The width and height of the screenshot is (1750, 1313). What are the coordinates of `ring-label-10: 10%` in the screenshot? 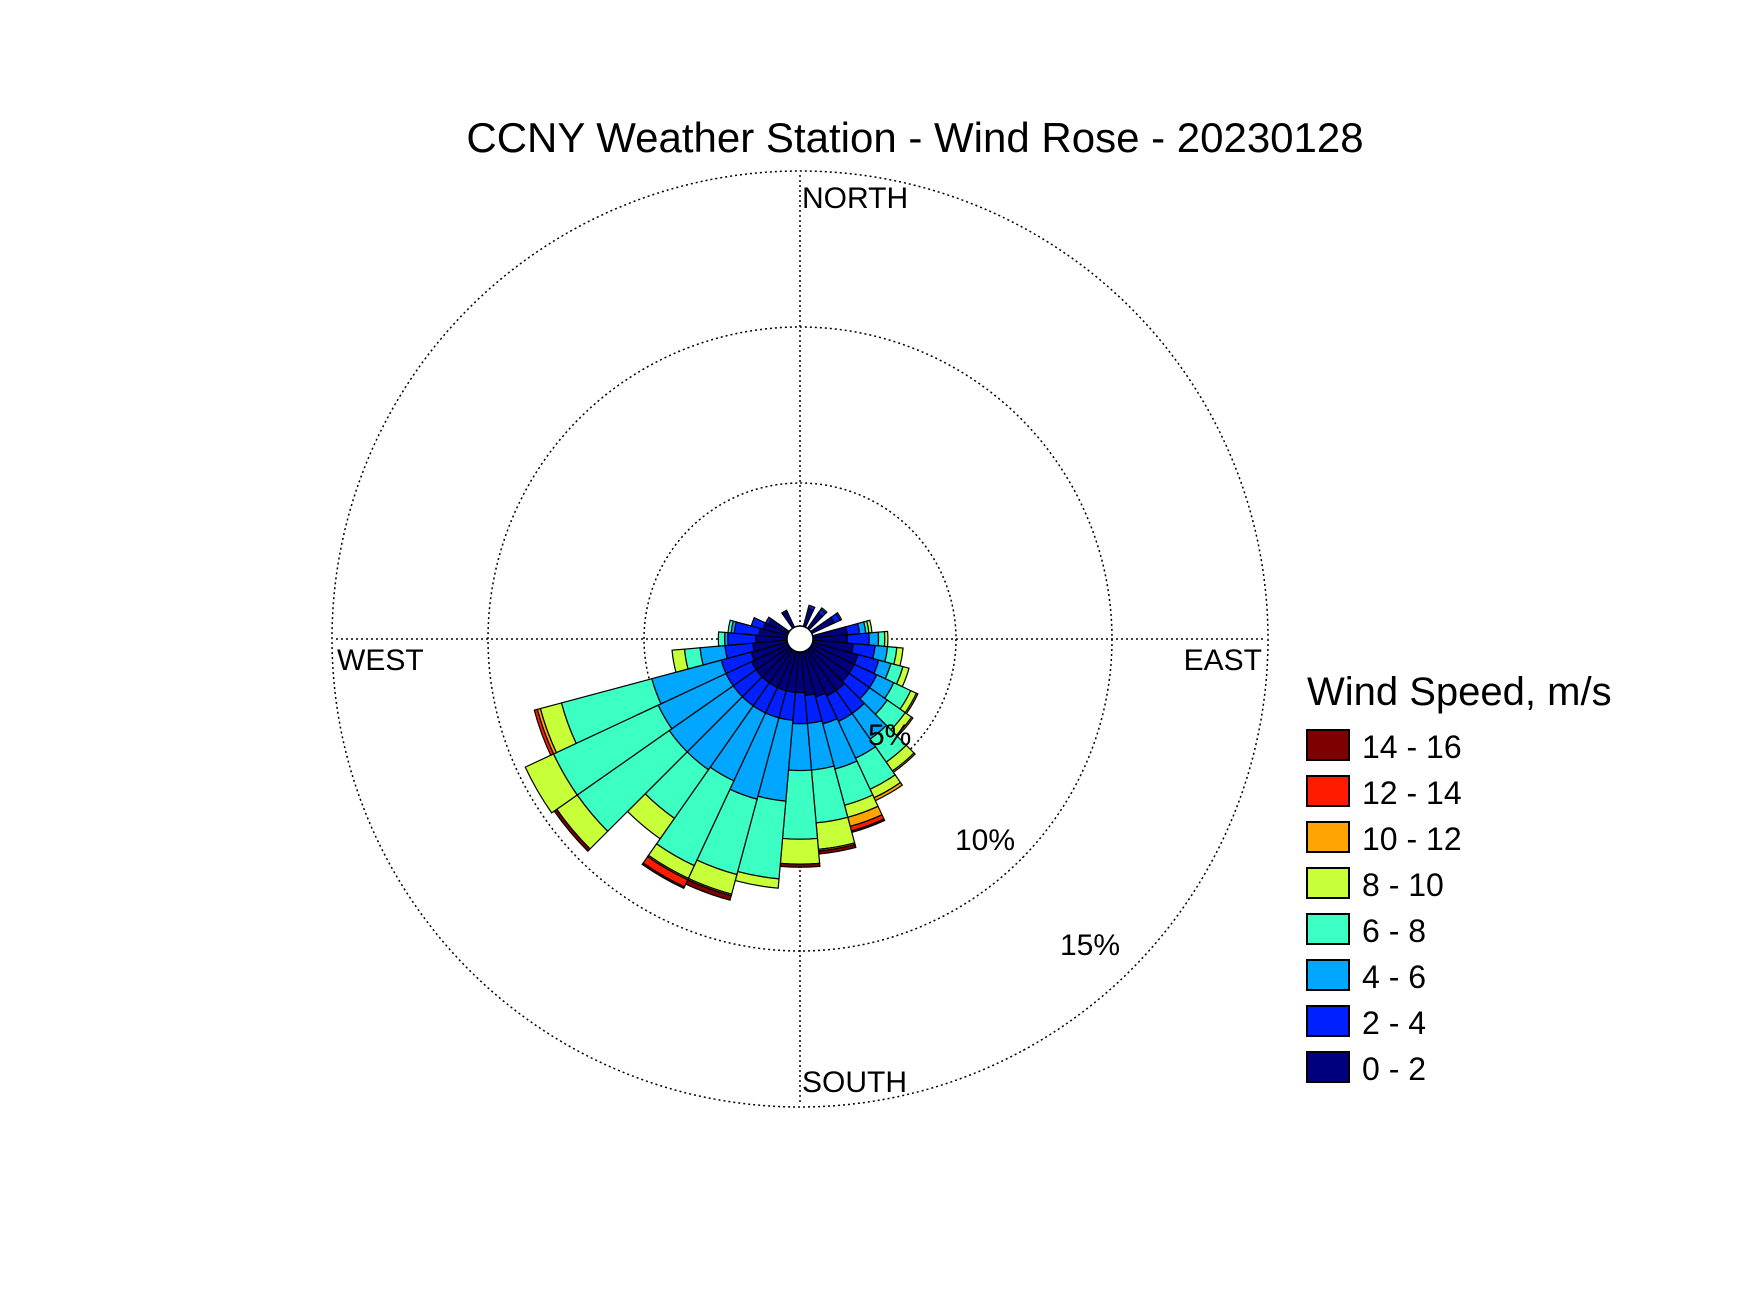 It's located at (985, 840).